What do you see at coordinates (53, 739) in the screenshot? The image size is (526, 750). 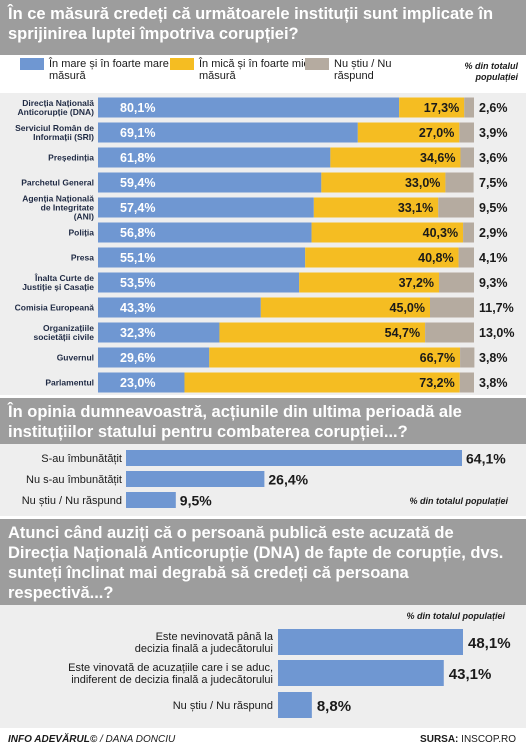 I see `footer-brand: INFO ADEVĂRUL©` at bounding box center [53, 739].